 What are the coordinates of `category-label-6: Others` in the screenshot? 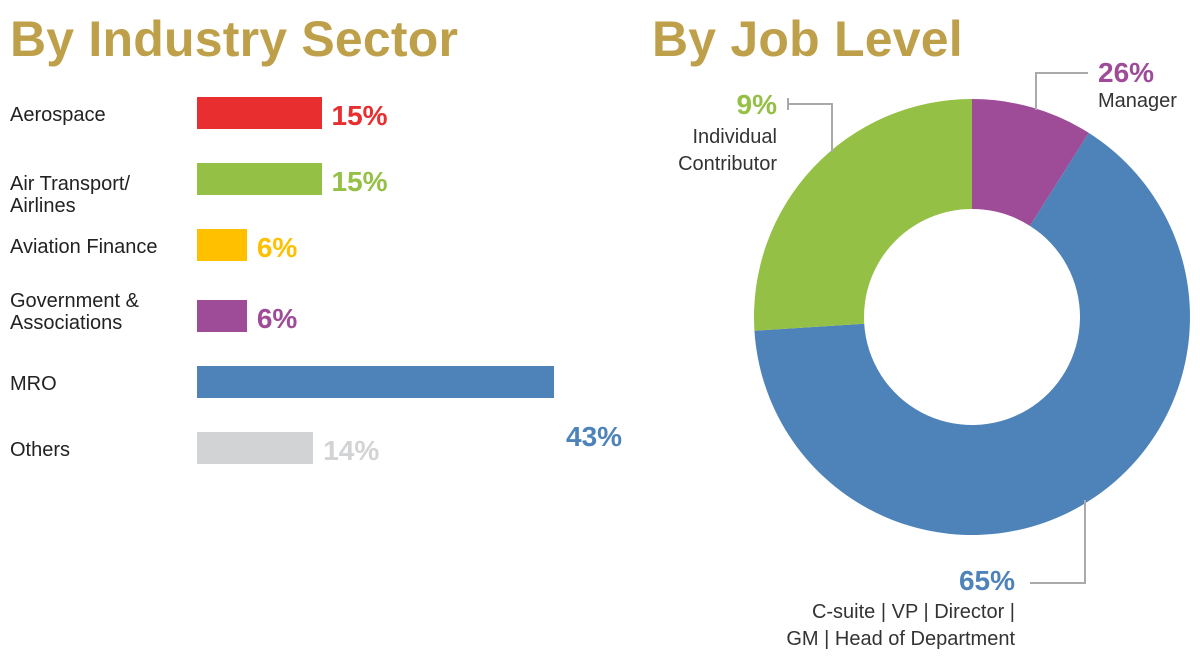 It's located at (40, 450).